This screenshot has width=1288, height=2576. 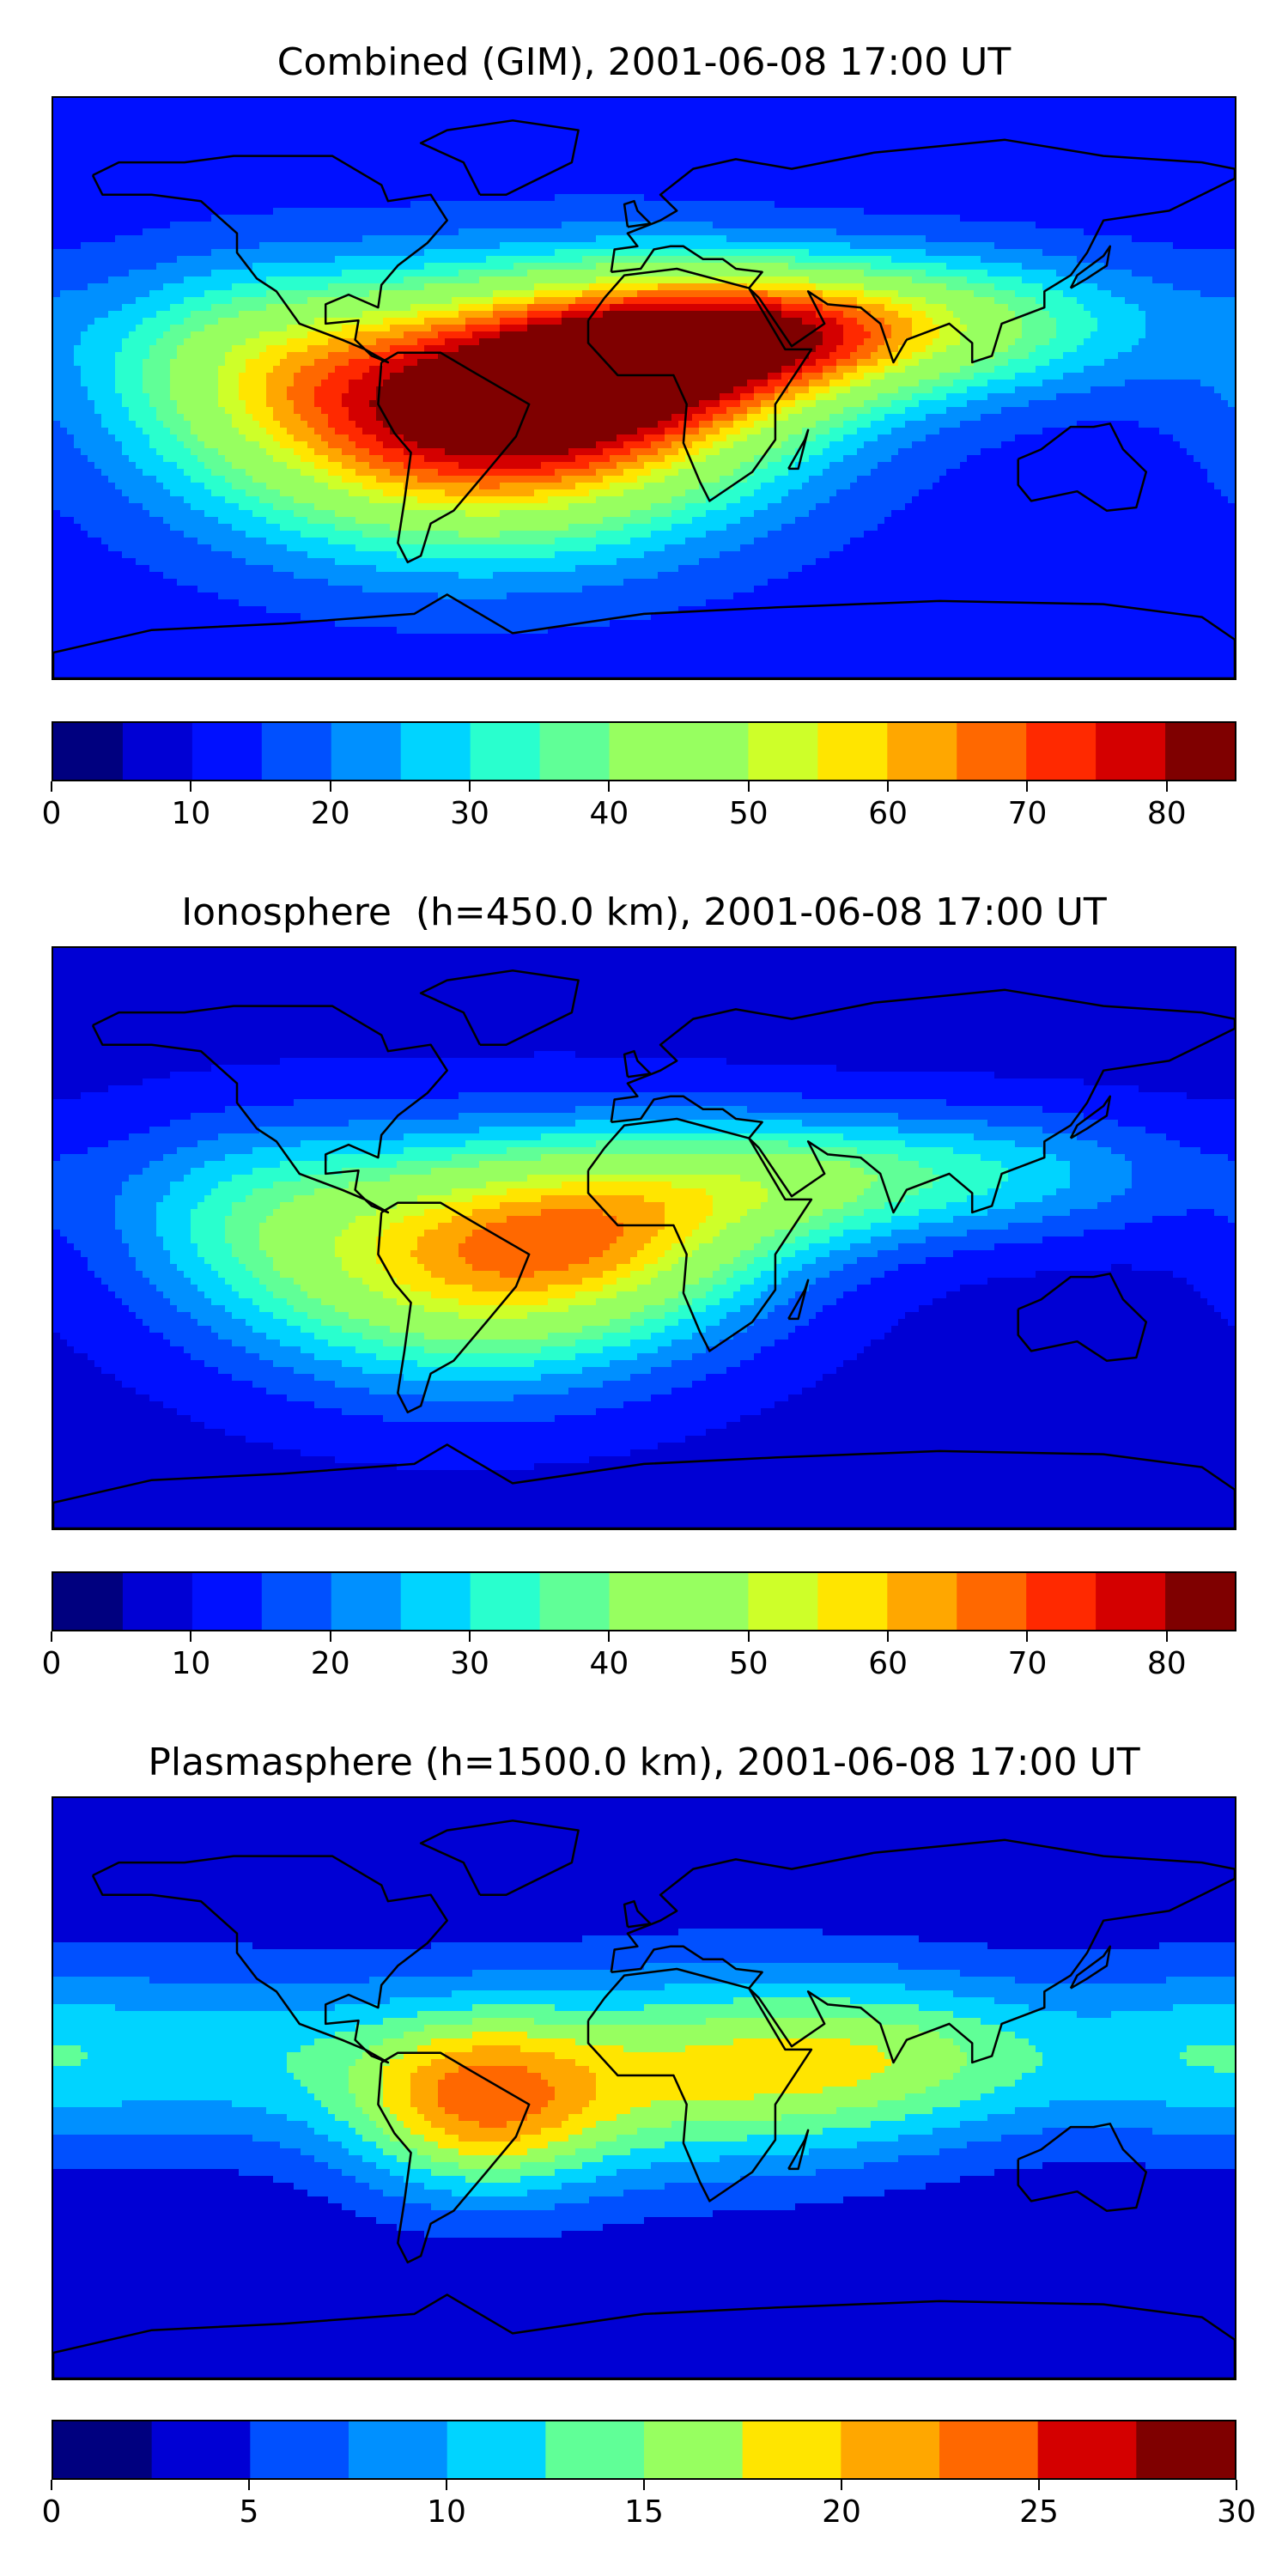 What do you see at coordinates (454, 457) in the screenshot?
I see `coastline-south-america` at bounding box center [454, 457].